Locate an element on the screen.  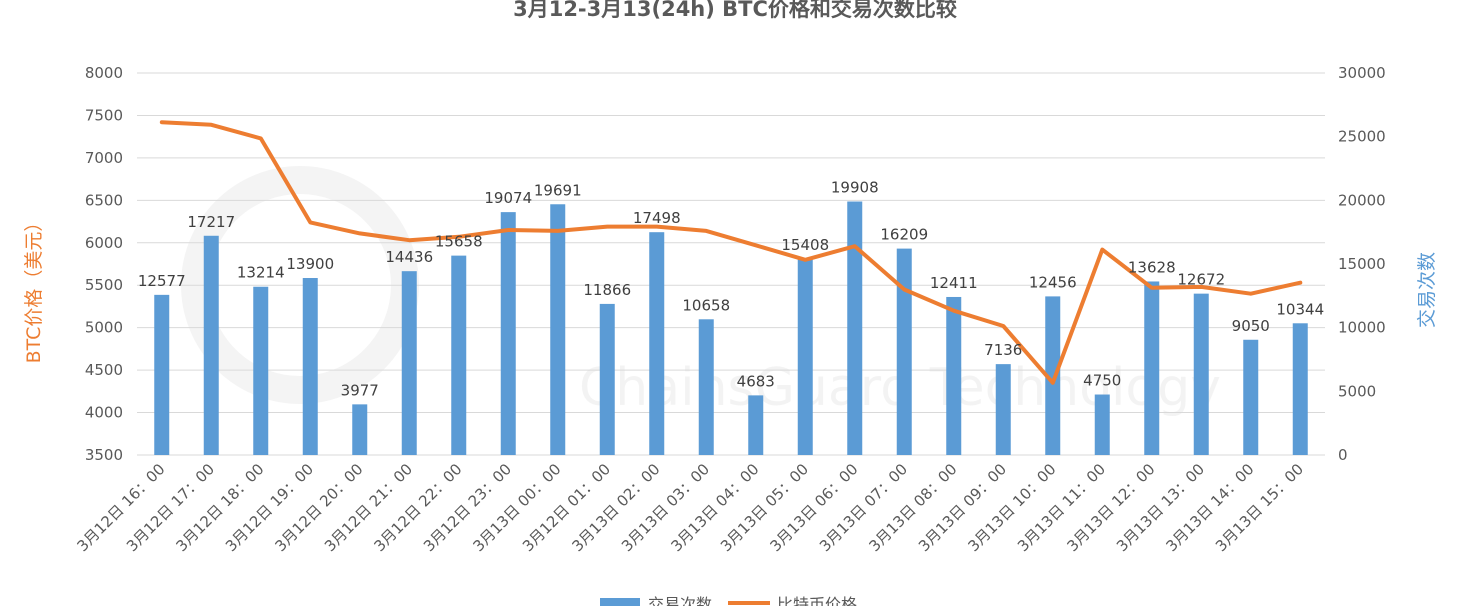
bar-value-label-5: 14436 is located at coordinates (409, 257).